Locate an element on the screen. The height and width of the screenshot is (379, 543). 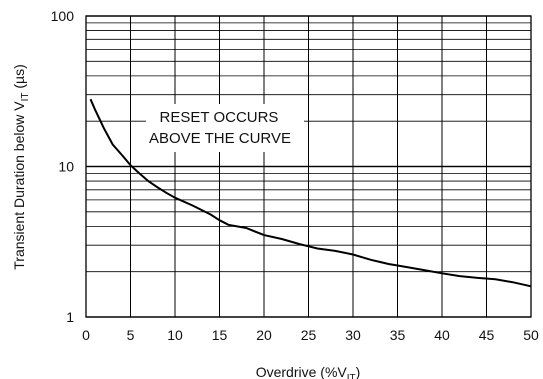
y-tick-label: 100 is located at coordinates (63, 16).